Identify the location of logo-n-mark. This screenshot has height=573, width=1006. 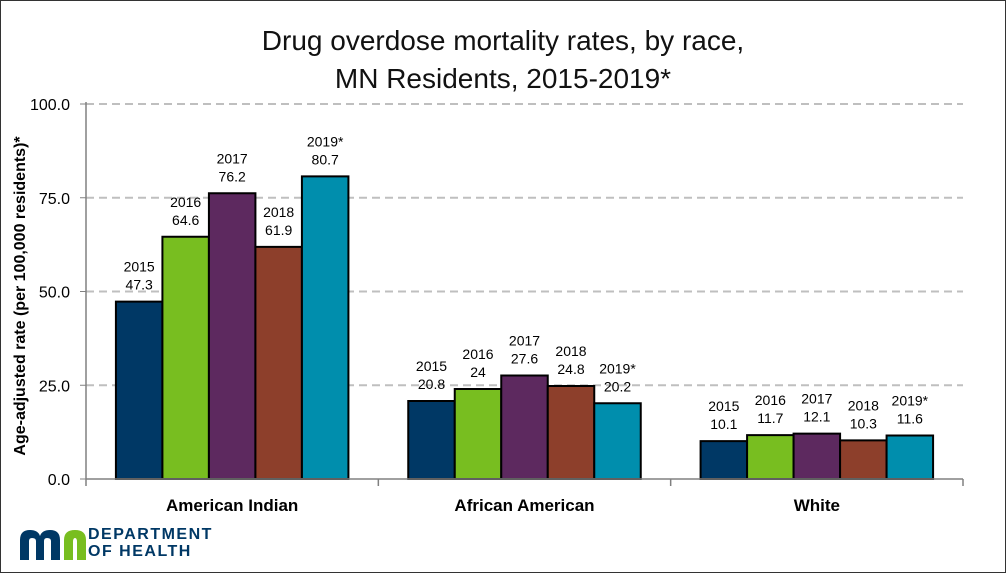
(75, 545).